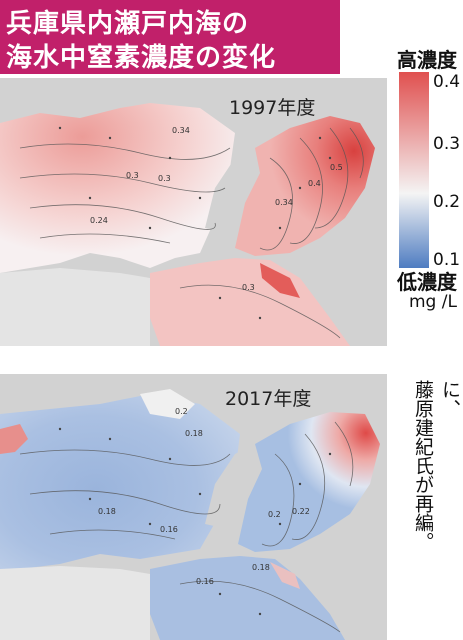 This screenshot has width=463, height=640. I want to click on source-note-line-1: ※環境省の水質データを基に、, so click(450, 399).